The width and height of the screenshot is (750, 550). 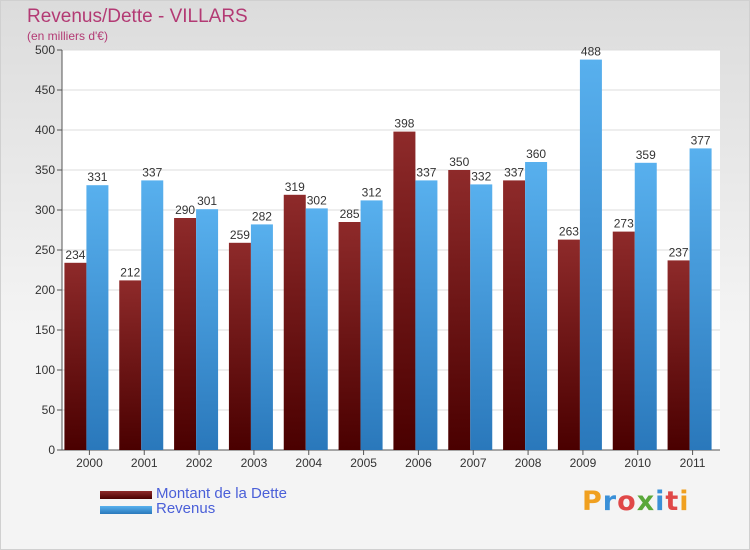 I want to click on data-label-revenus: 312, so click(x=372, y=192).